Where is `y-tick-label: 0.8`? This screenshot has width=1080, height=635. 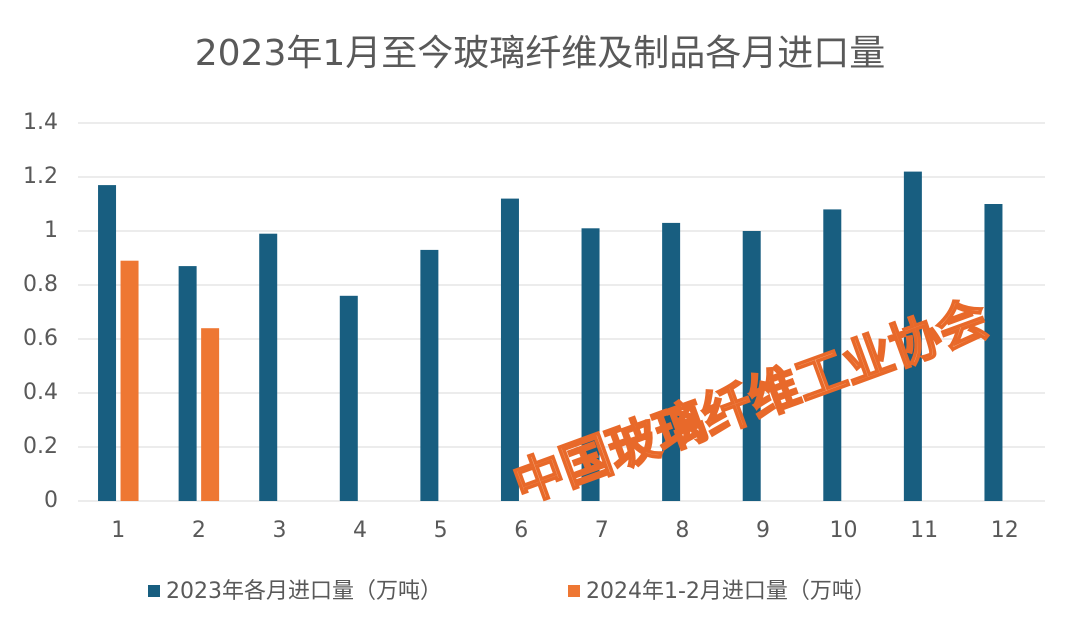 y-tick-label: 0.8 is located at coordinates (40, 284).